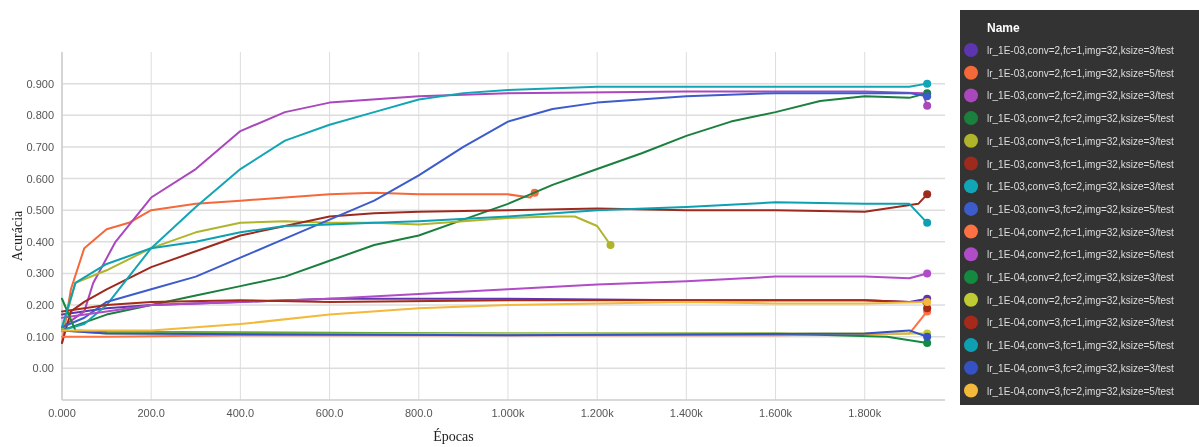  I want to click on legend-label: lr_1E-04,conv=2,fc=2,img=32,ksize=5/test, so click(1080, 300).